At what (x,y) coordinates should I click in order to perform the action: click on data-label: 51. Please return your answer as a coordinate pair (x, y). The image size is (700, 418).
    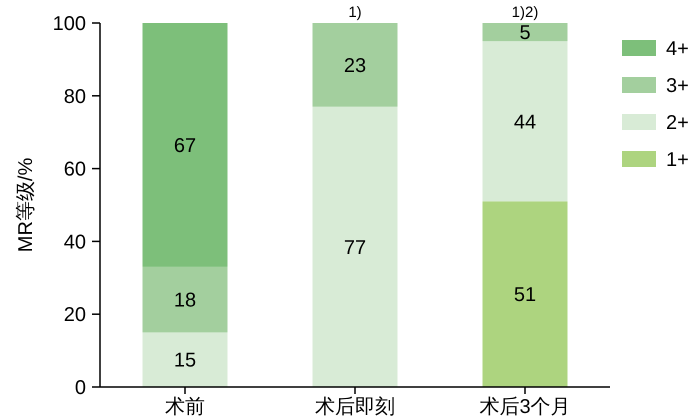
    Looking at the image, I should click on (525, 295).